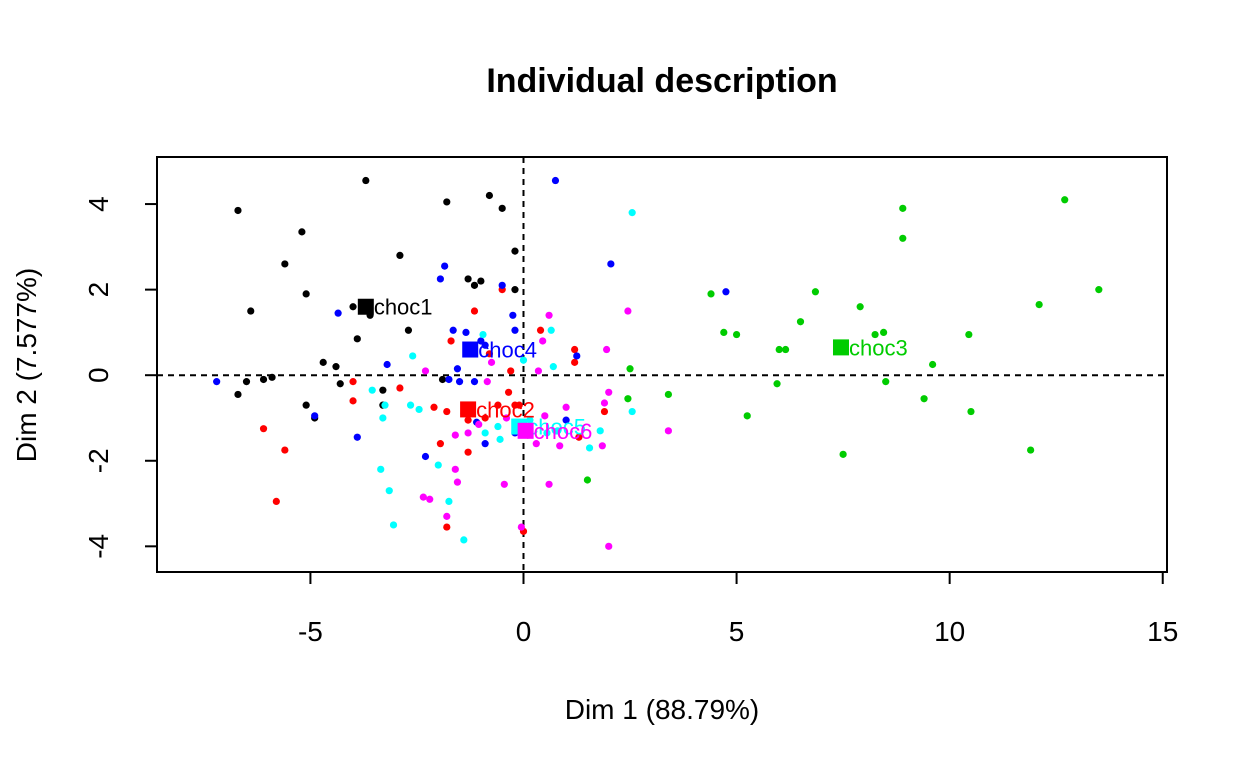  Describe the element at coordinates (98, 460) in the screenshot. I see `y-tick-label: -2` at that location.